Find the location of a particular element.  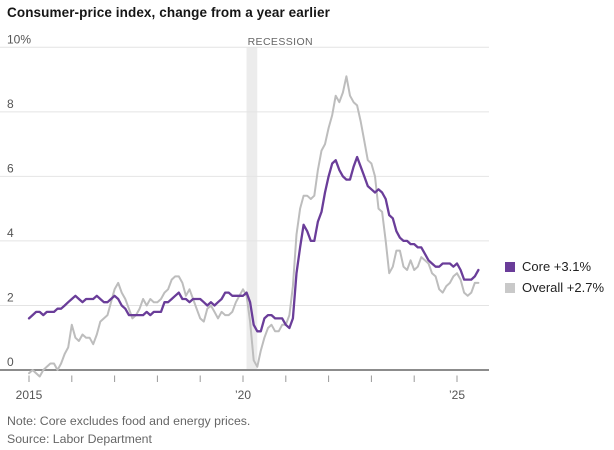

y-axis-label: 4 is located at coordinates (10, 233).